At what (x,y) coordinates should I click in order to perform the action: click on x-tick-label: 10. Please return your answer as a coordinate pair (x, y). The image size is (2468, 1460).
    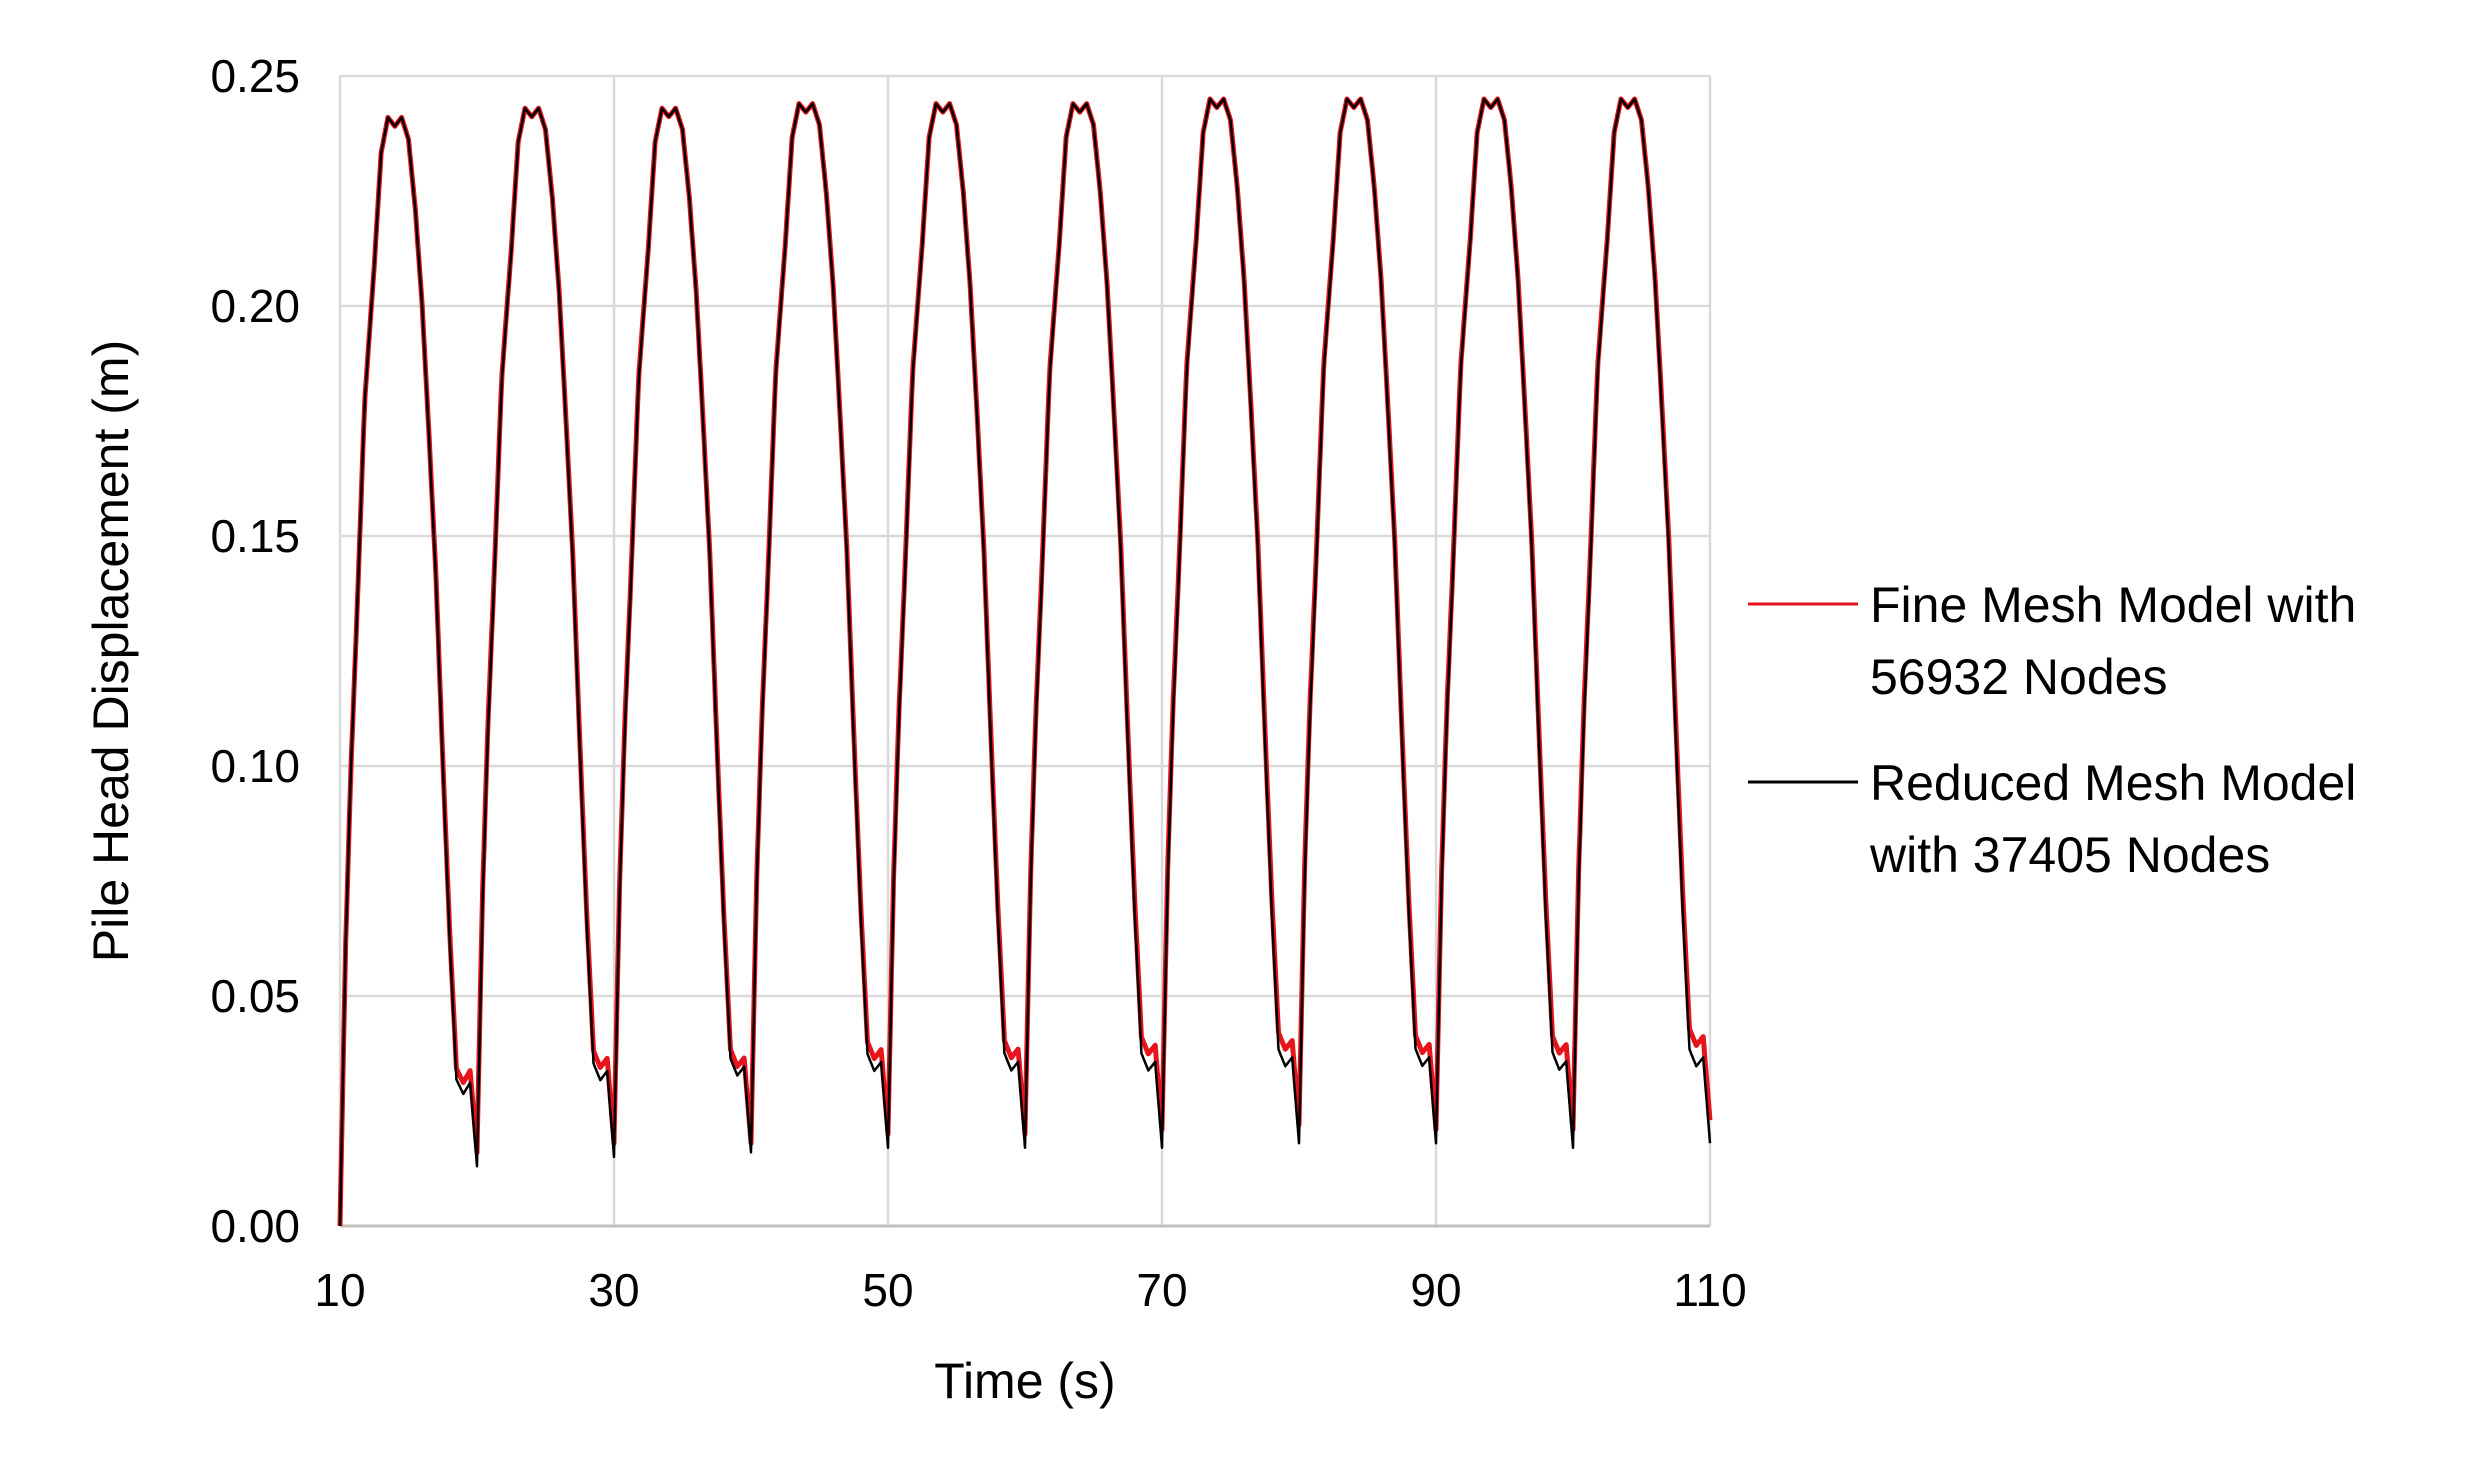
    Looking at the image, I should click on (339, 1290).